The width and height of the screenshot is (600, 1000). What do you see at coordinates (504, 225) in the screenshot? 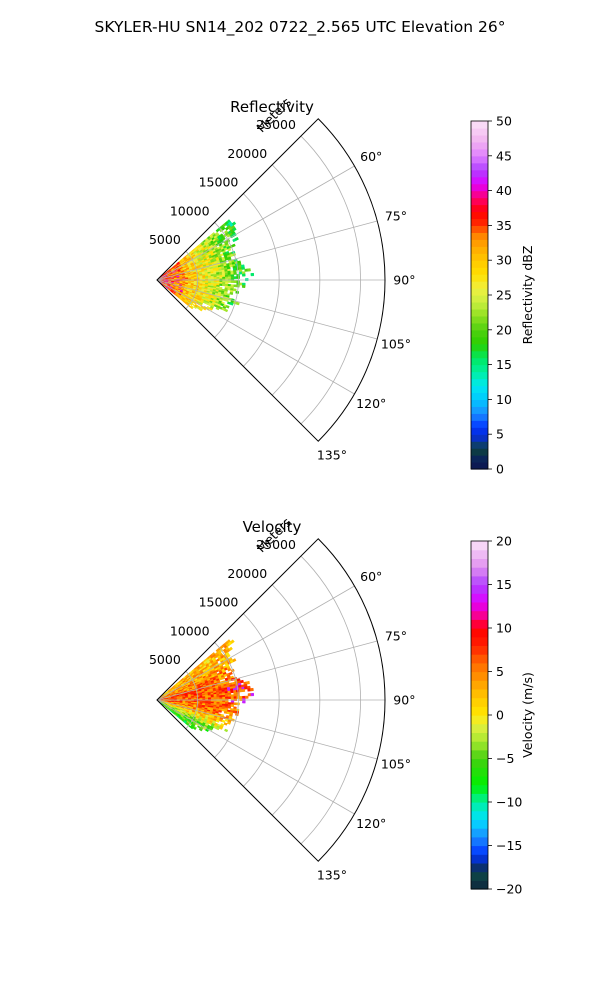
I see `colorbar-tick-label: 35` at bounding box center [504, 225].